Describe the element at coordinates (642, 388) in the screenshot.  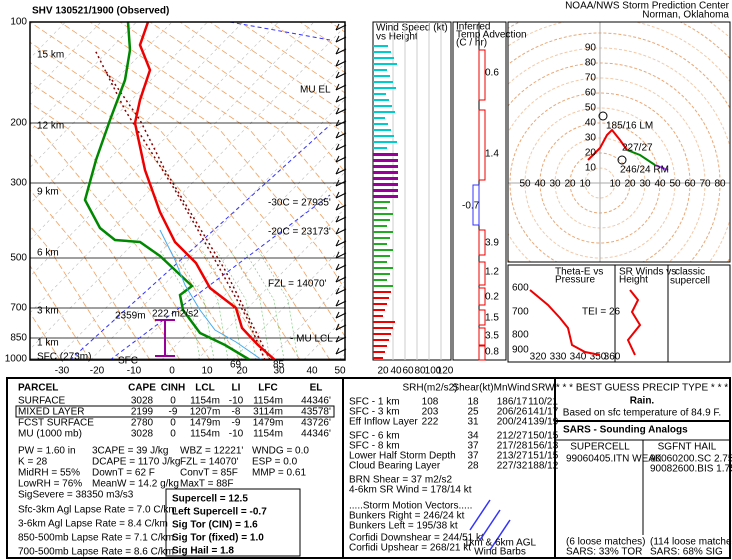
I see `precip-title: * * * BEST GUESS PRECIP TYPE * * *` at that location.